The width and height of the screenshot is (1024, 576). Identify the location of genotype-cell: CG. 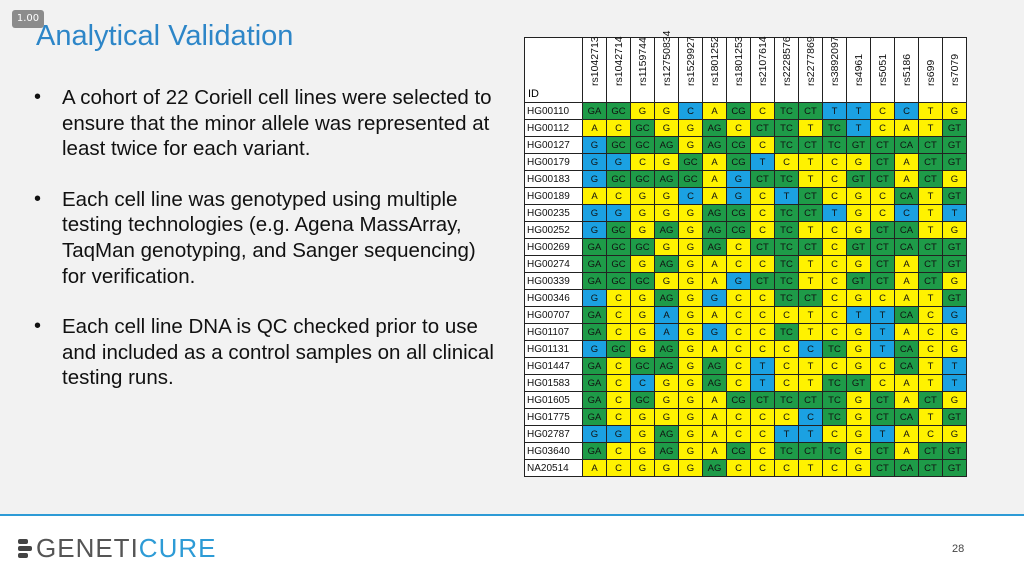
(738, 230).